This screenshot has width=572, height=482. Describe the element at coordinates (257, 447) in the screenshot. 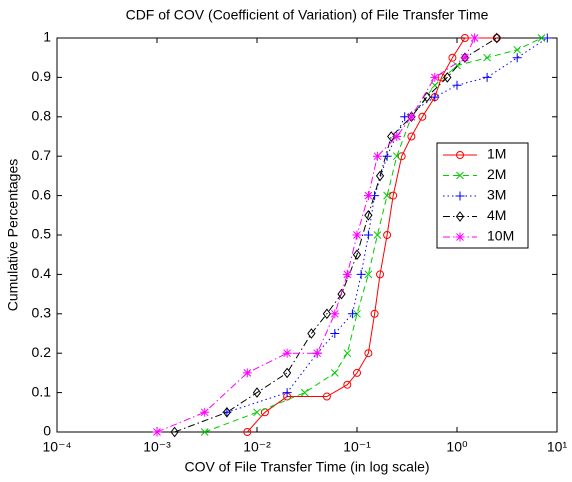

I see `x-tick-label: 10⁻²` at that location.